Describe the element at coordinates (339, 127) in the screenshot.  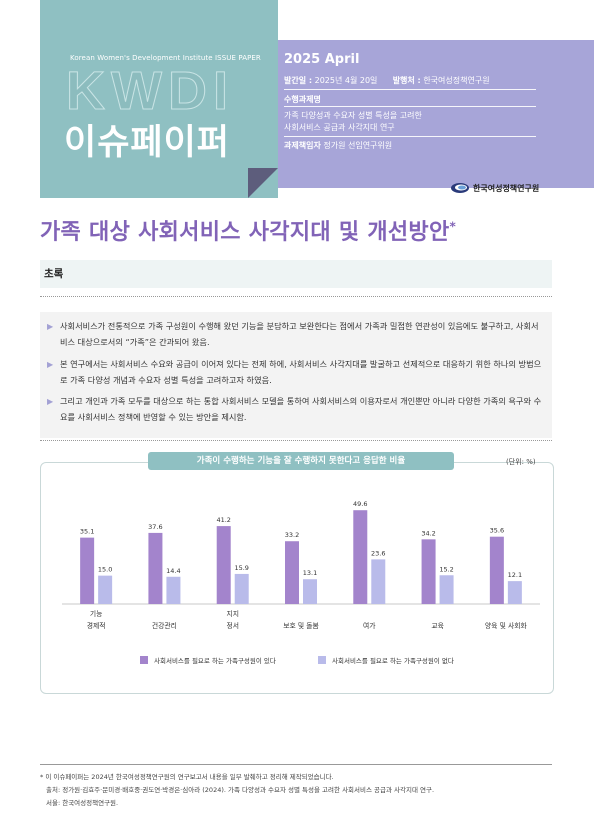
I see `project-line-2: 사회서비스 공급과 사각지대 연구` at that location.